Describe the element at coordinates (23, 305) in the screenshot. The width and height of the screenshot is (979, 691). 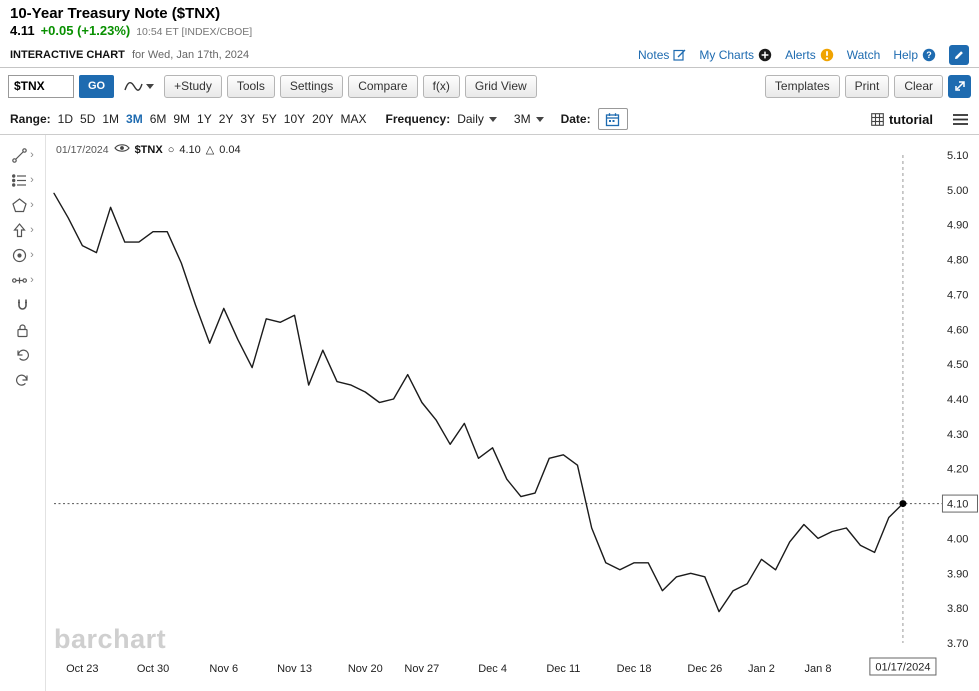
I see `magnet-tool` at that location.